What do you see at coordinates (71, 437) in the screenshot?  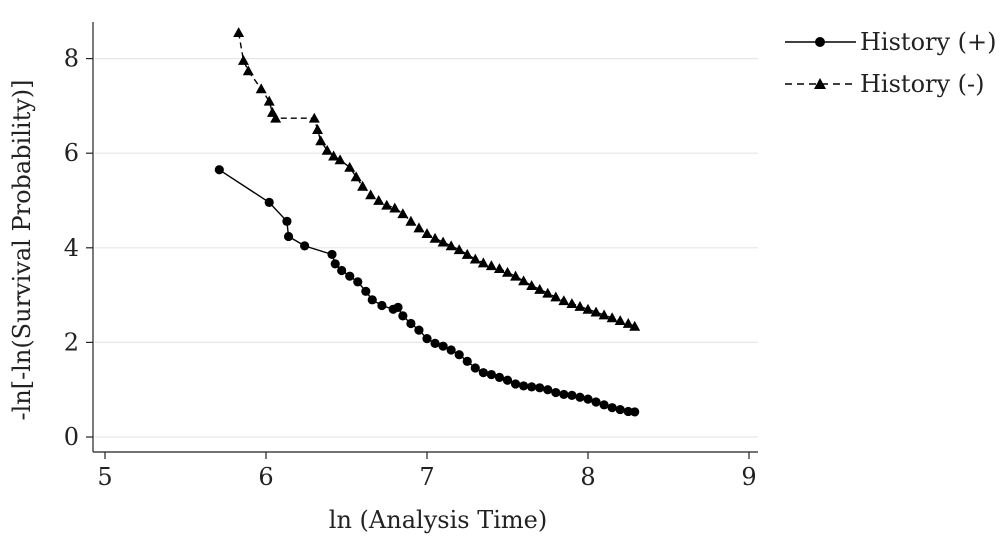 I see `y-tick-label: 0` at bounding box center [71, 437].